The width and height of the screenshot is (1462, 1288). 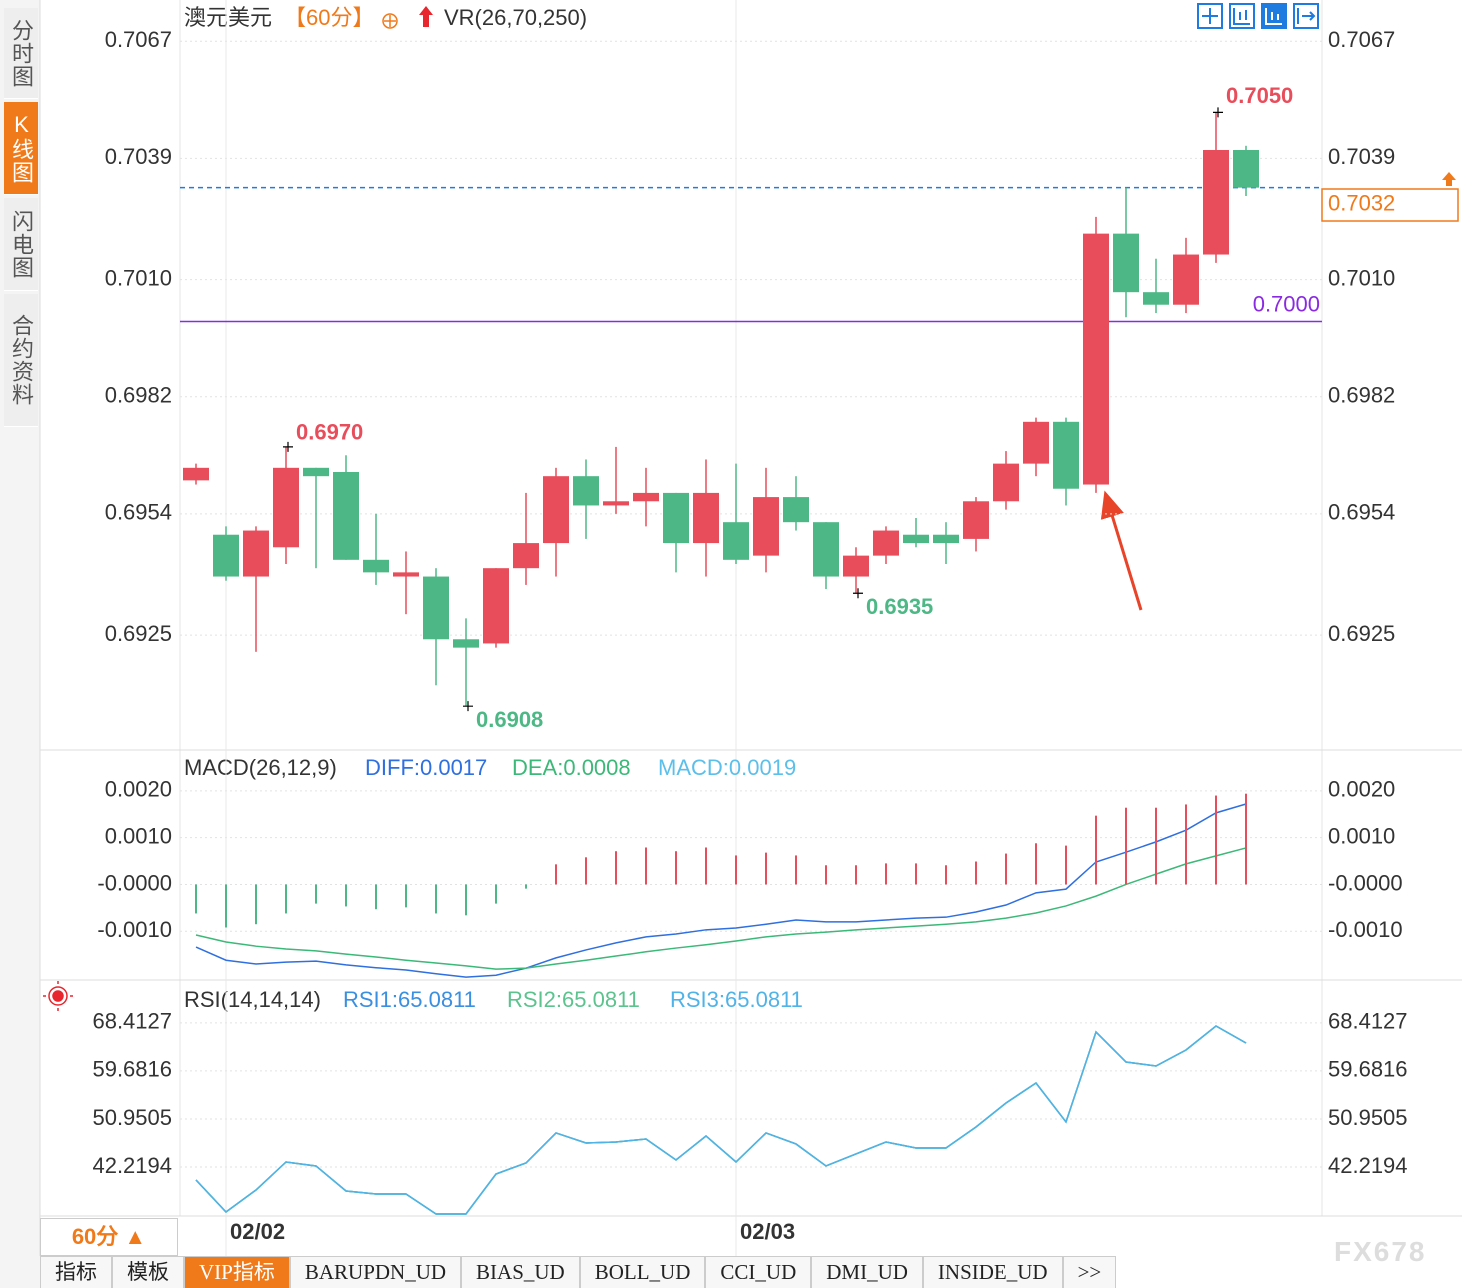 I want to click on tab: BOLL_UD, so click(x=642, y=1272).